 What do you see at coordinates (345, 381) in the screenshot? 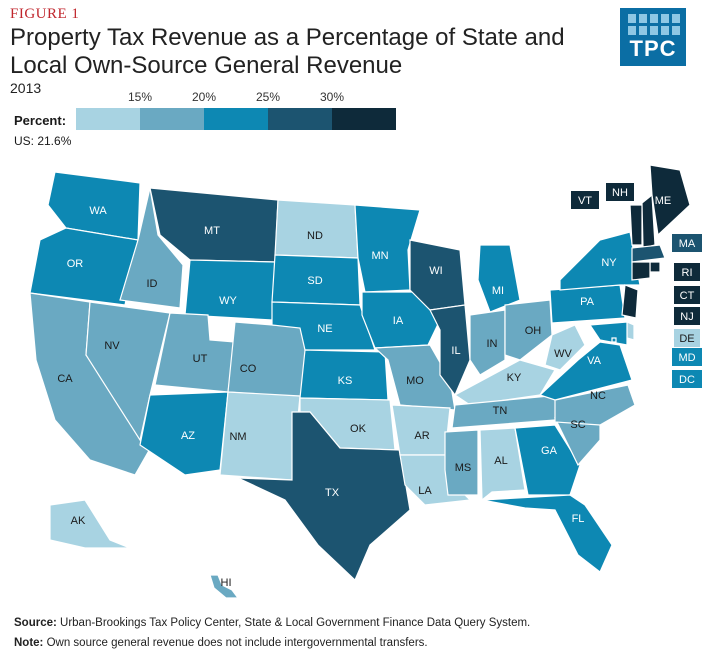
I see `state-label-ks: KS` at bounding box center [345, 381].